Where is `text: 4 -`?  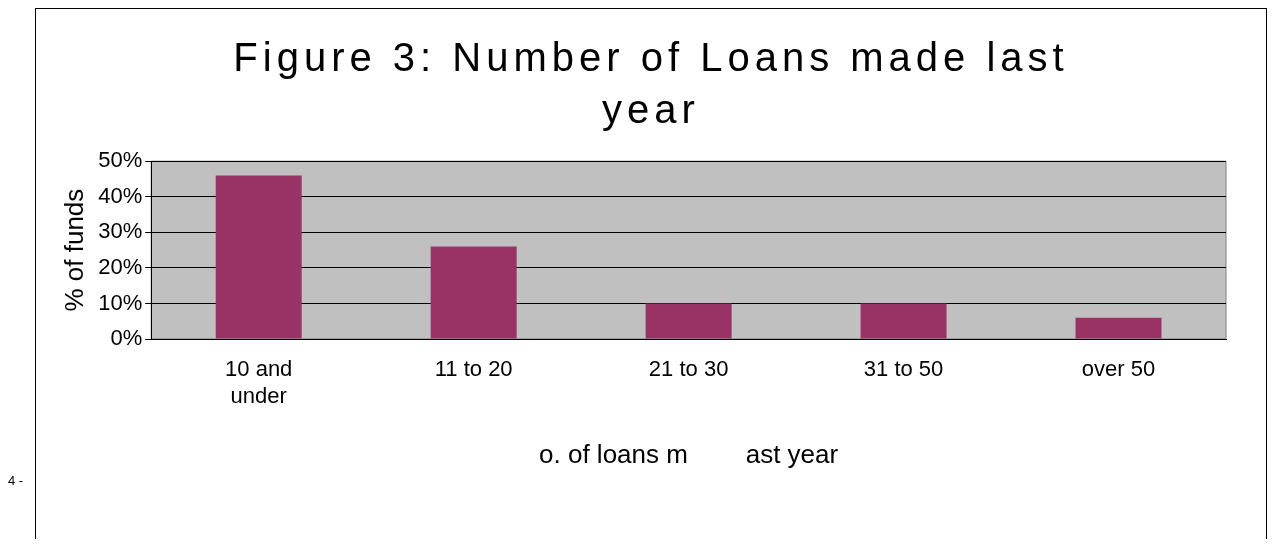 text: 4 - is located at coordinates (16, 480).